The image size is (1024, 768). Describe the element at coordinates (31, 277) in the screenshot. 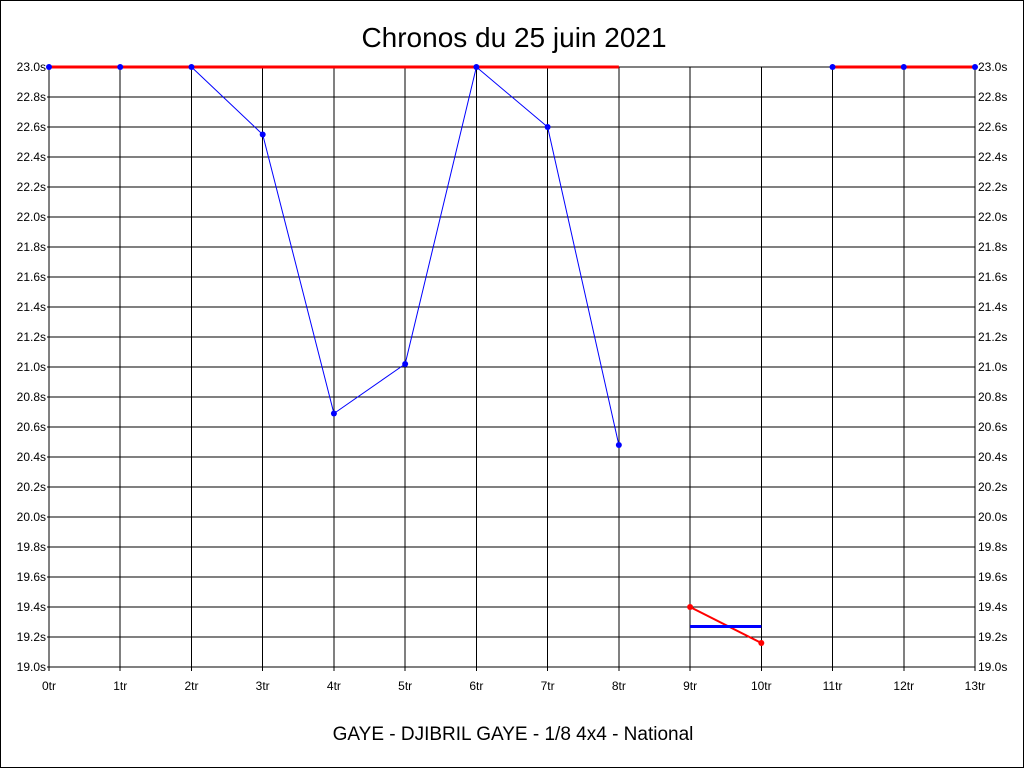

I see `y-tick-label-left: 21.6s` at that location.